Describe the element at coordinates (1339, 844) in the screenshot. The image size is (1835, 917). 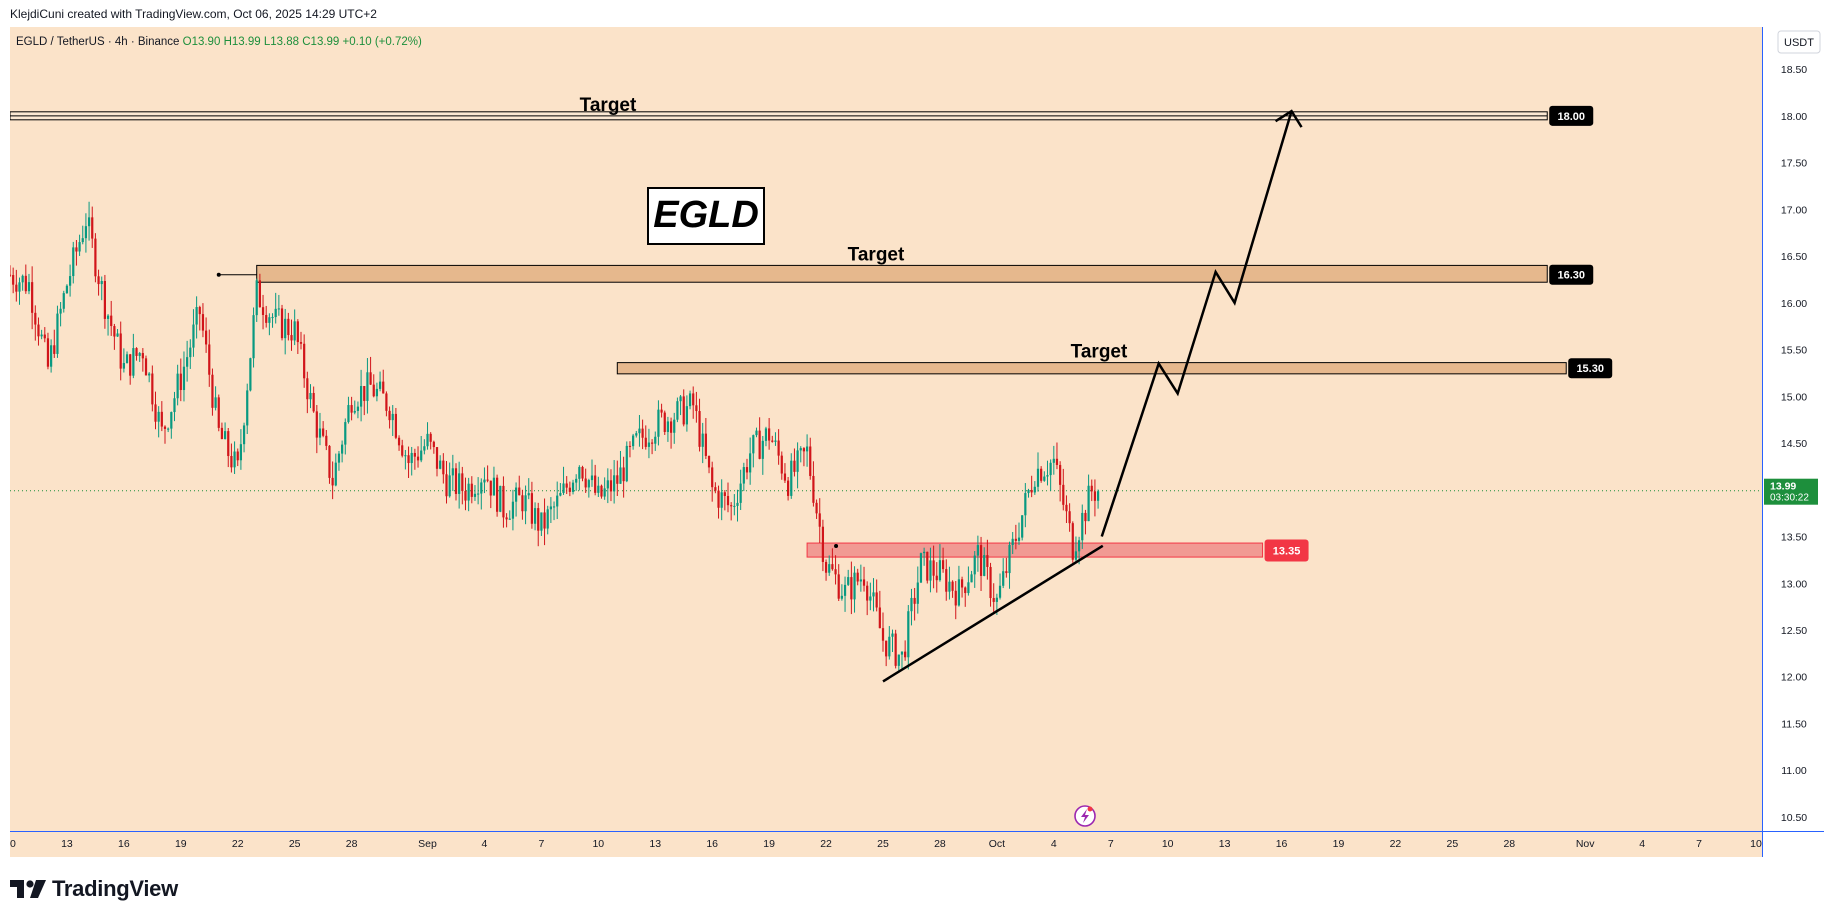
I see `time-tick-label: 19` at that location.